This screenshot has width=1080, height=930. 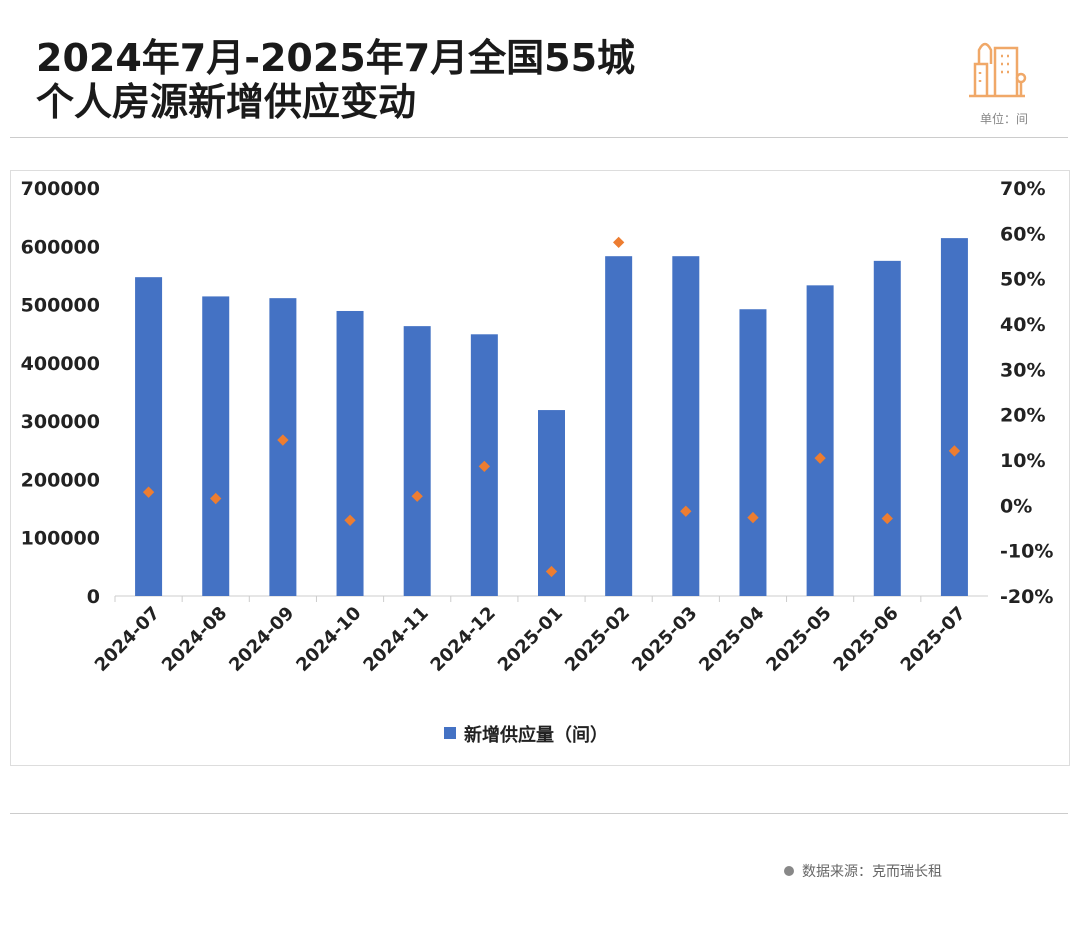 I want to click on bullet-icon, so click(x=789, y=871).